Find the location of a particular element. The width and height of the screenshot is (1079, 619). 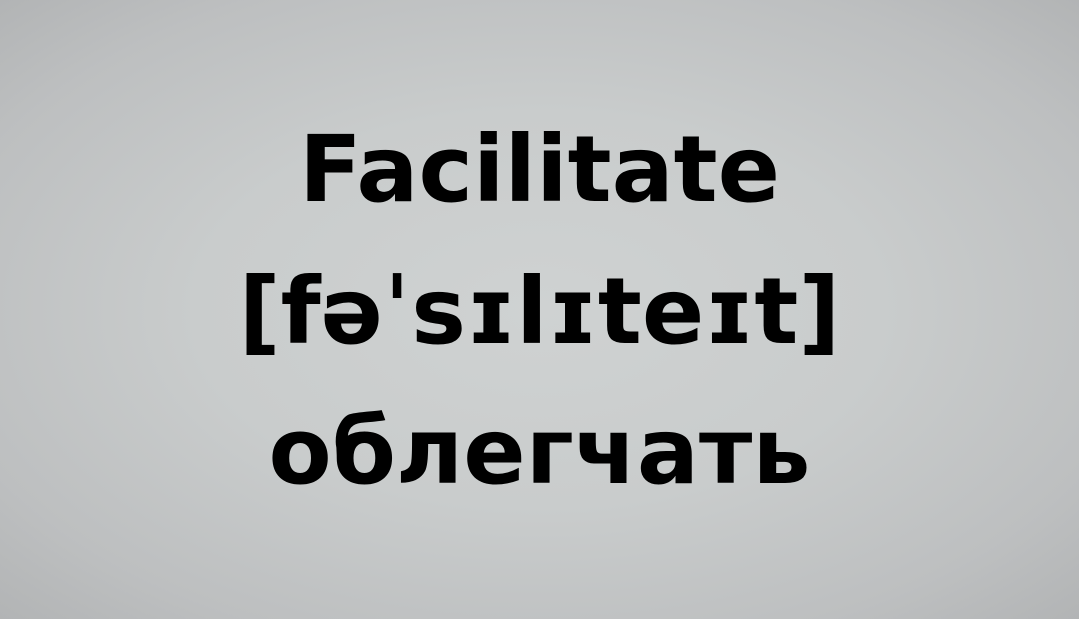

phonetic-transcription: [fəˈsɪlɪteɪt] is located at coordinates (539, 311).